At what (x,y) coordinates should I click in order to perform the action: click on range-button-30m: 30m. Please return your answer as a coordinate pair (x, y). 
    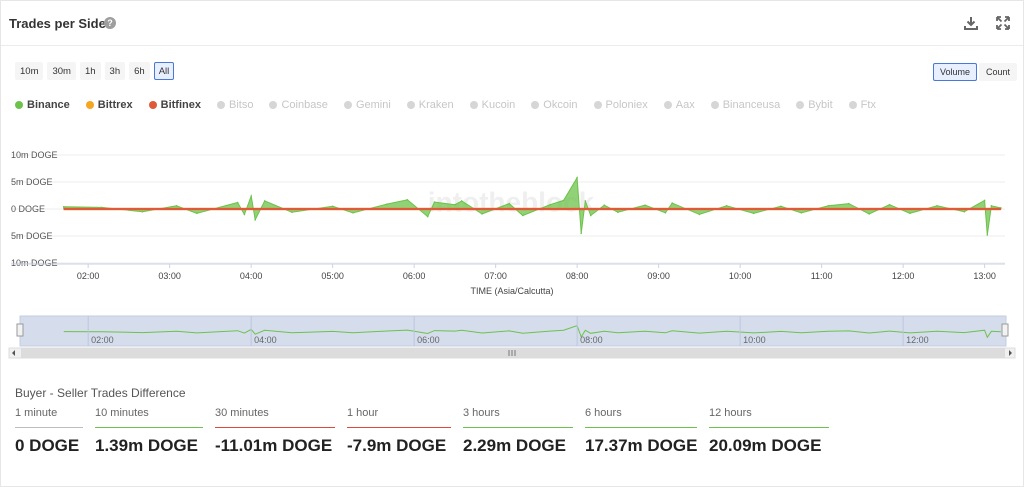
    Looking at the image, I should click on (61, 71).